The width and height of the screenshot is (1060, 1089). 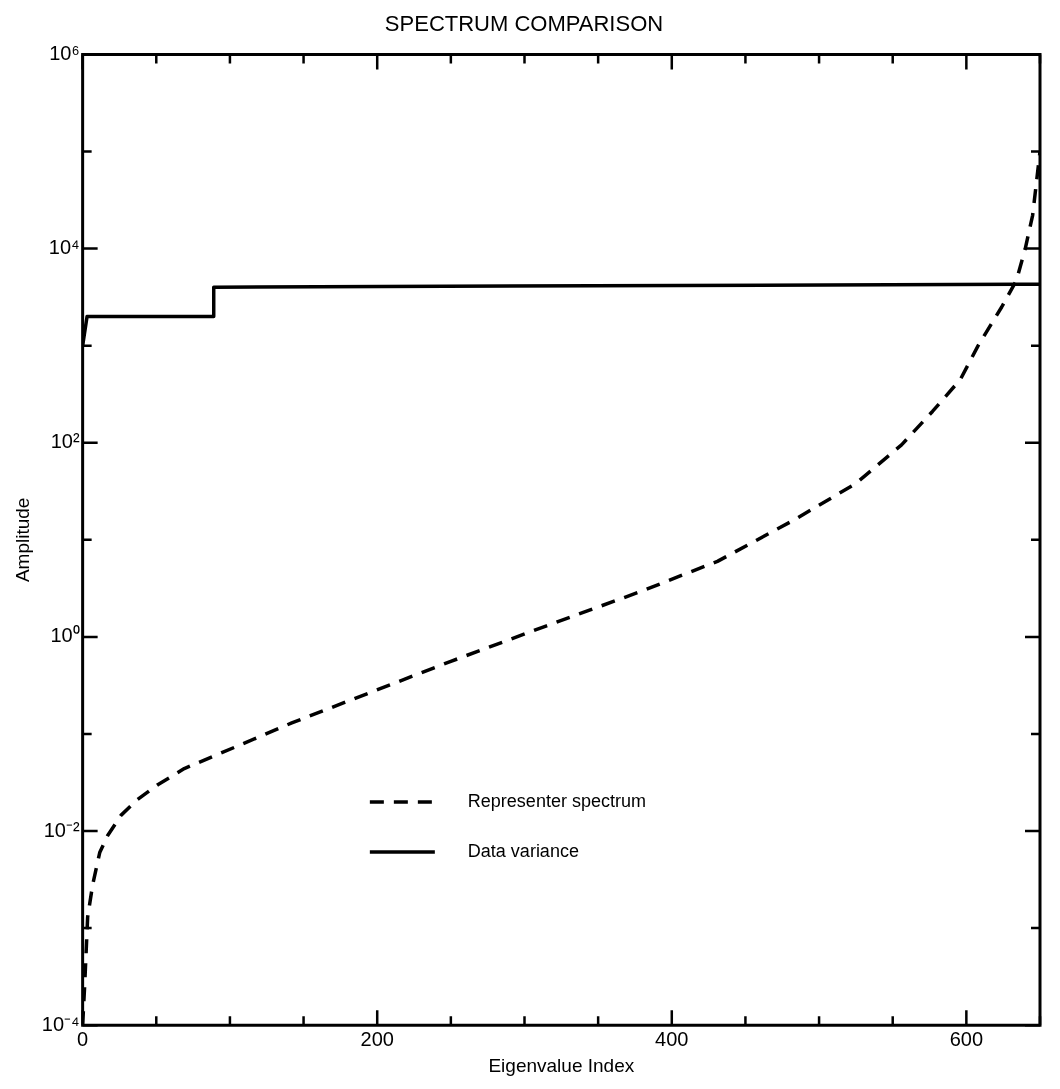 I want to click on x-tick-label: 400, so click(x=672, y=1038).